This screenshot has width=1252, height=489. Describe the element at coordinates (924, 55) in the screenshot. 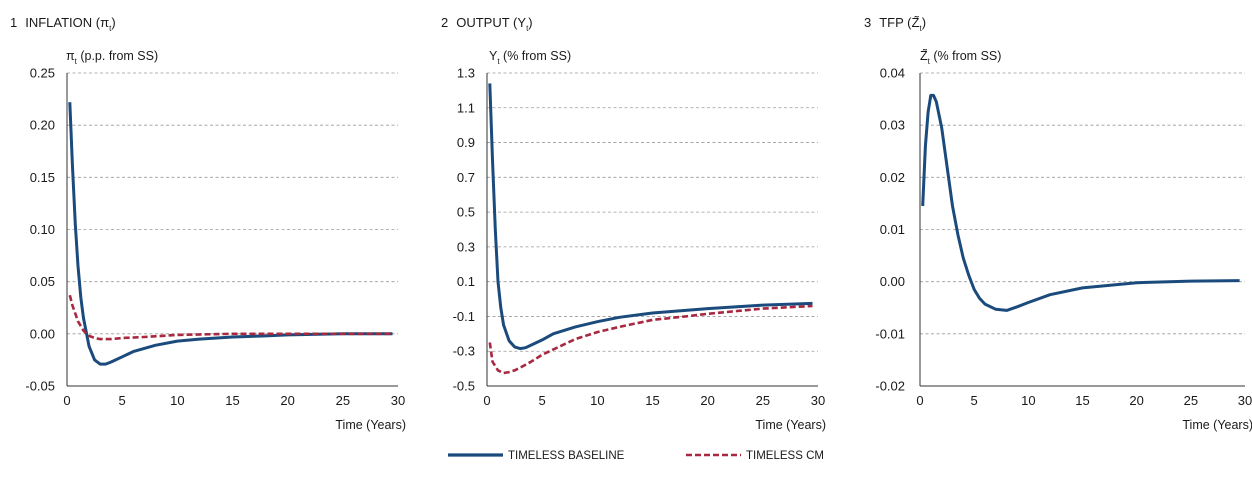

I see `y-axis-label-symbol: Z̃` at that location.